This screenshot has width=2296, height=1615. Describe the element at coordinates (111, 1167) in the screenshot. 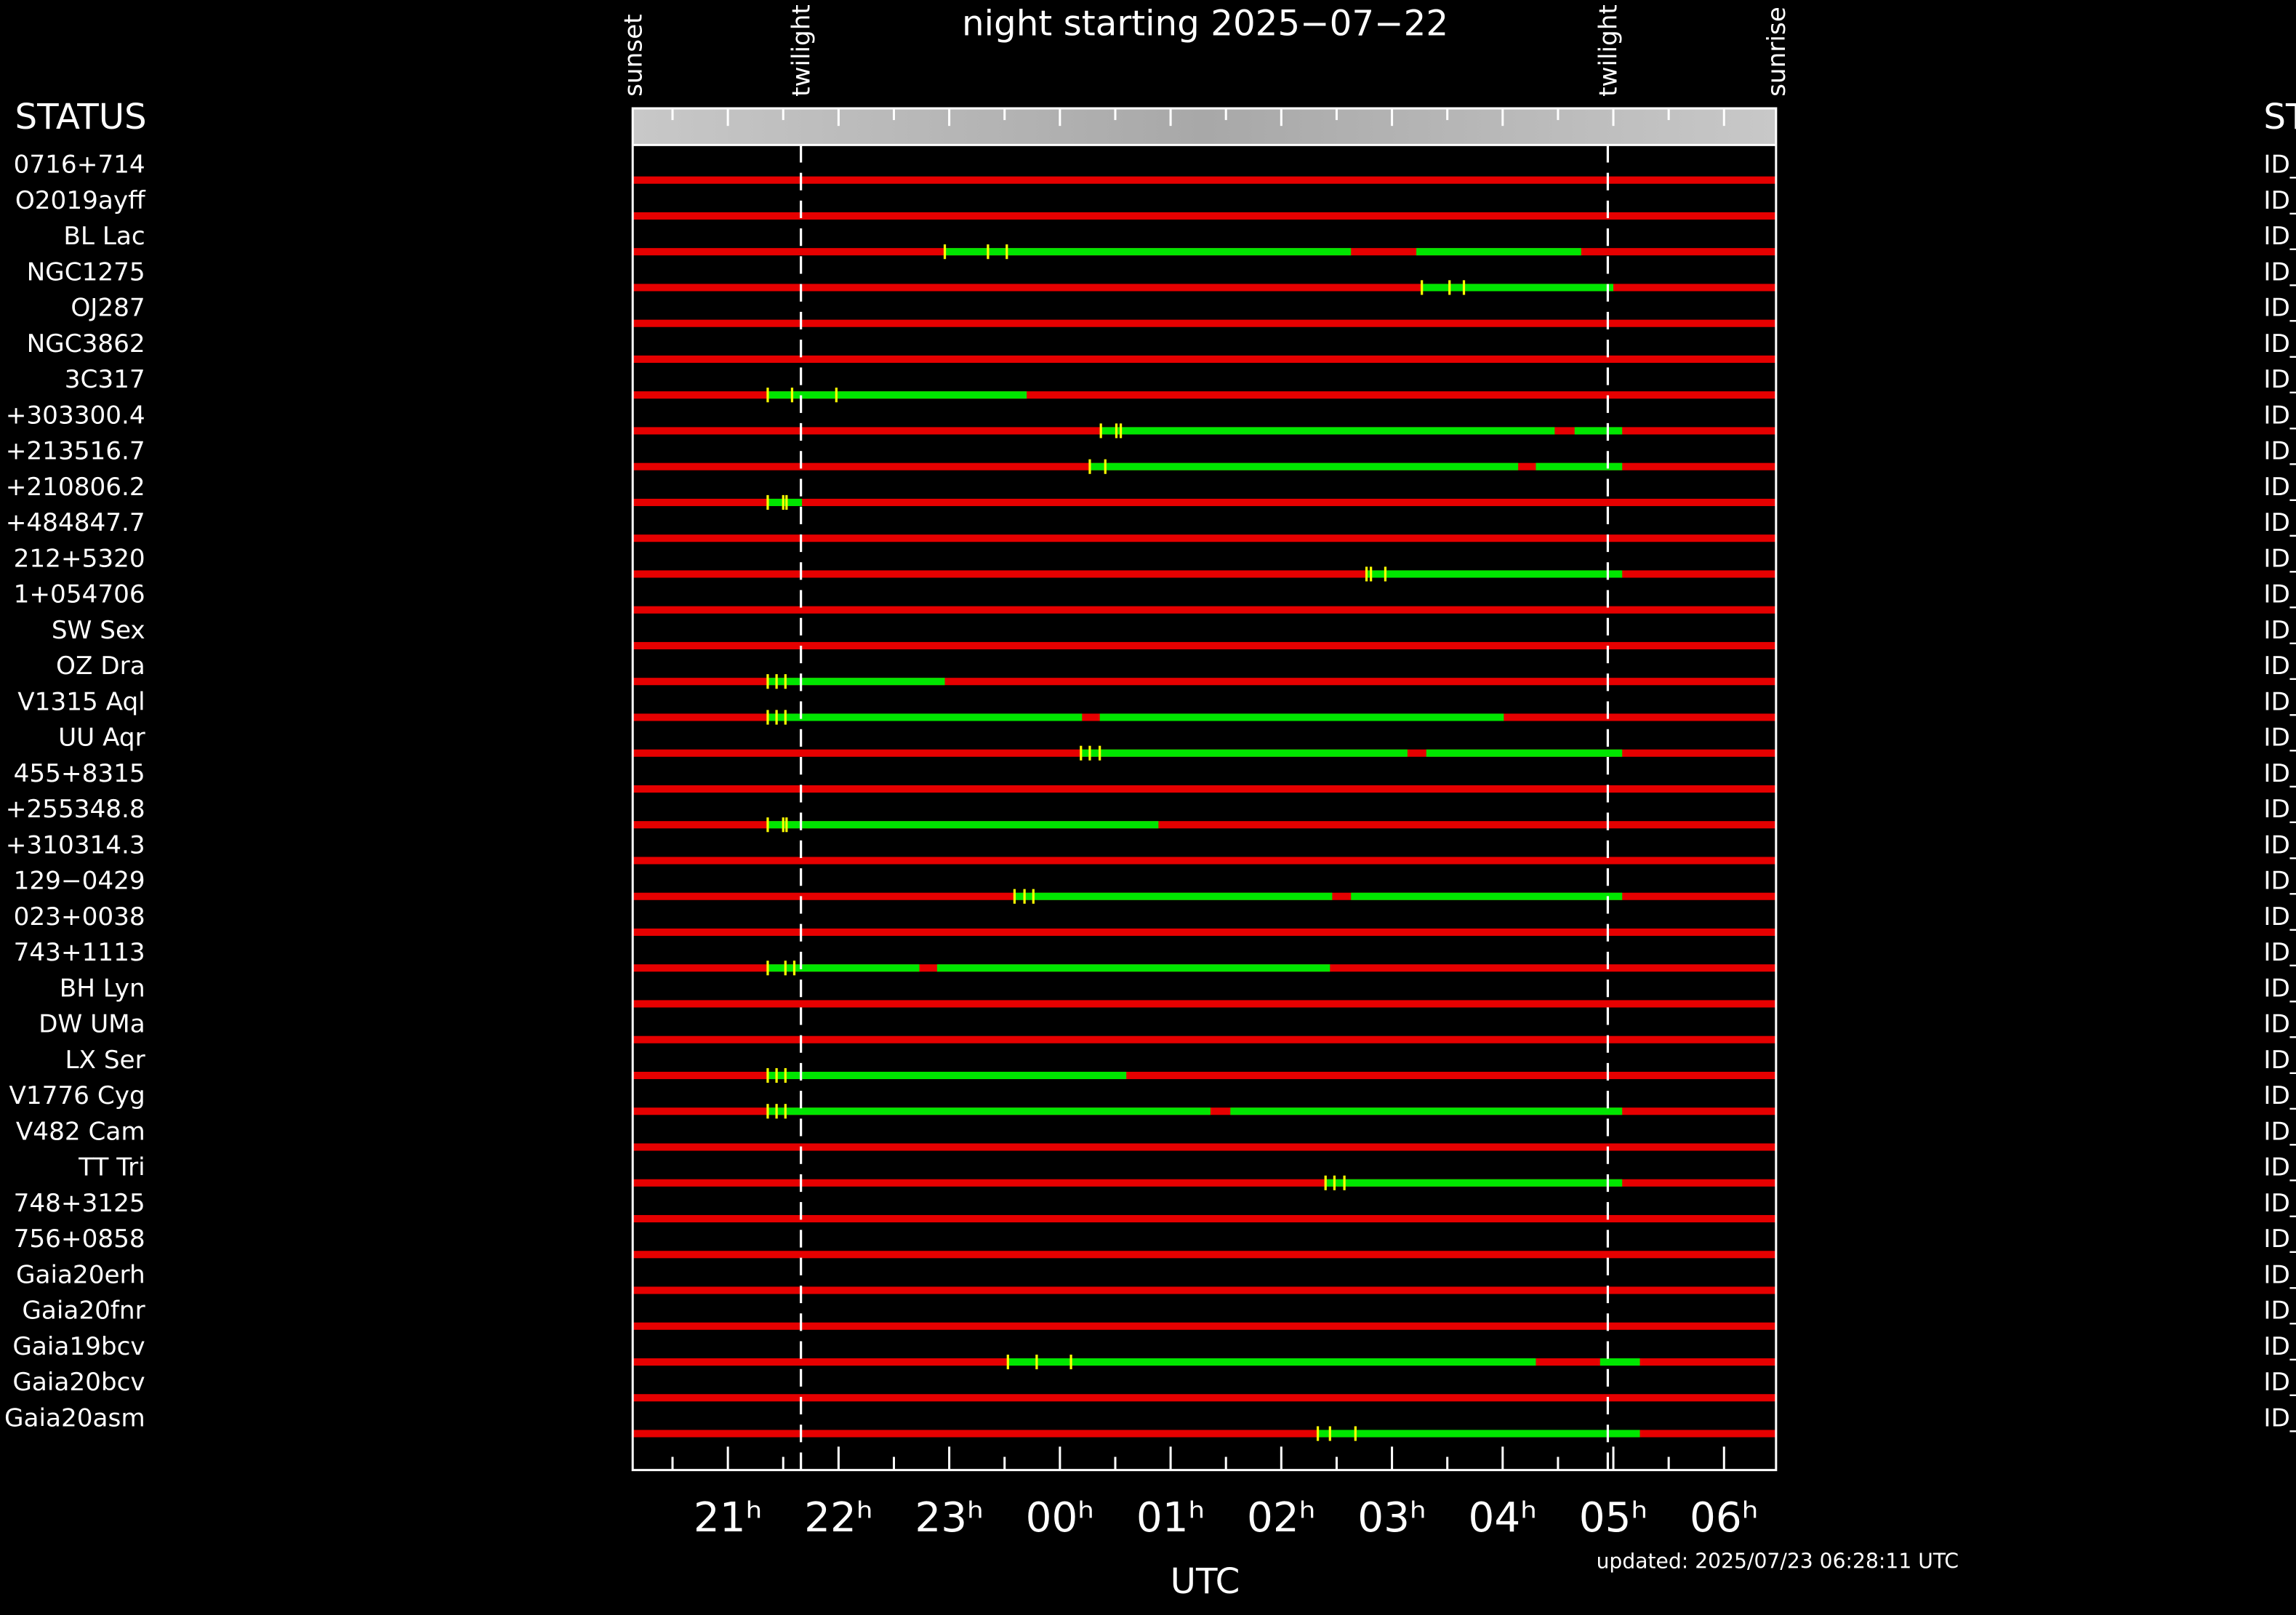

I see `row-label: TT Tri` at that location.